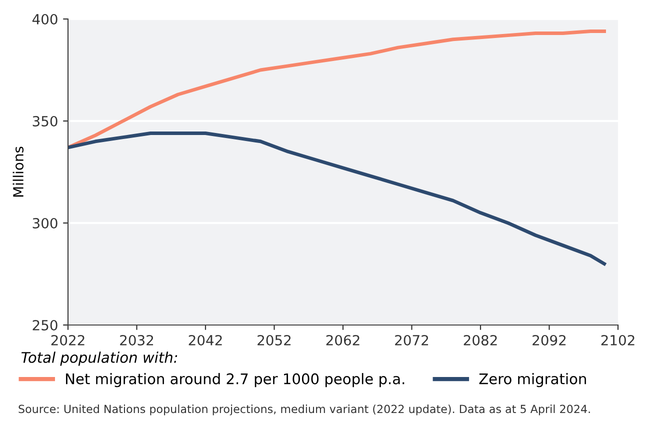  Describe the element at coordinates (18, 171) in the screenshot. I see `y-axis-title: Millions` at that location.